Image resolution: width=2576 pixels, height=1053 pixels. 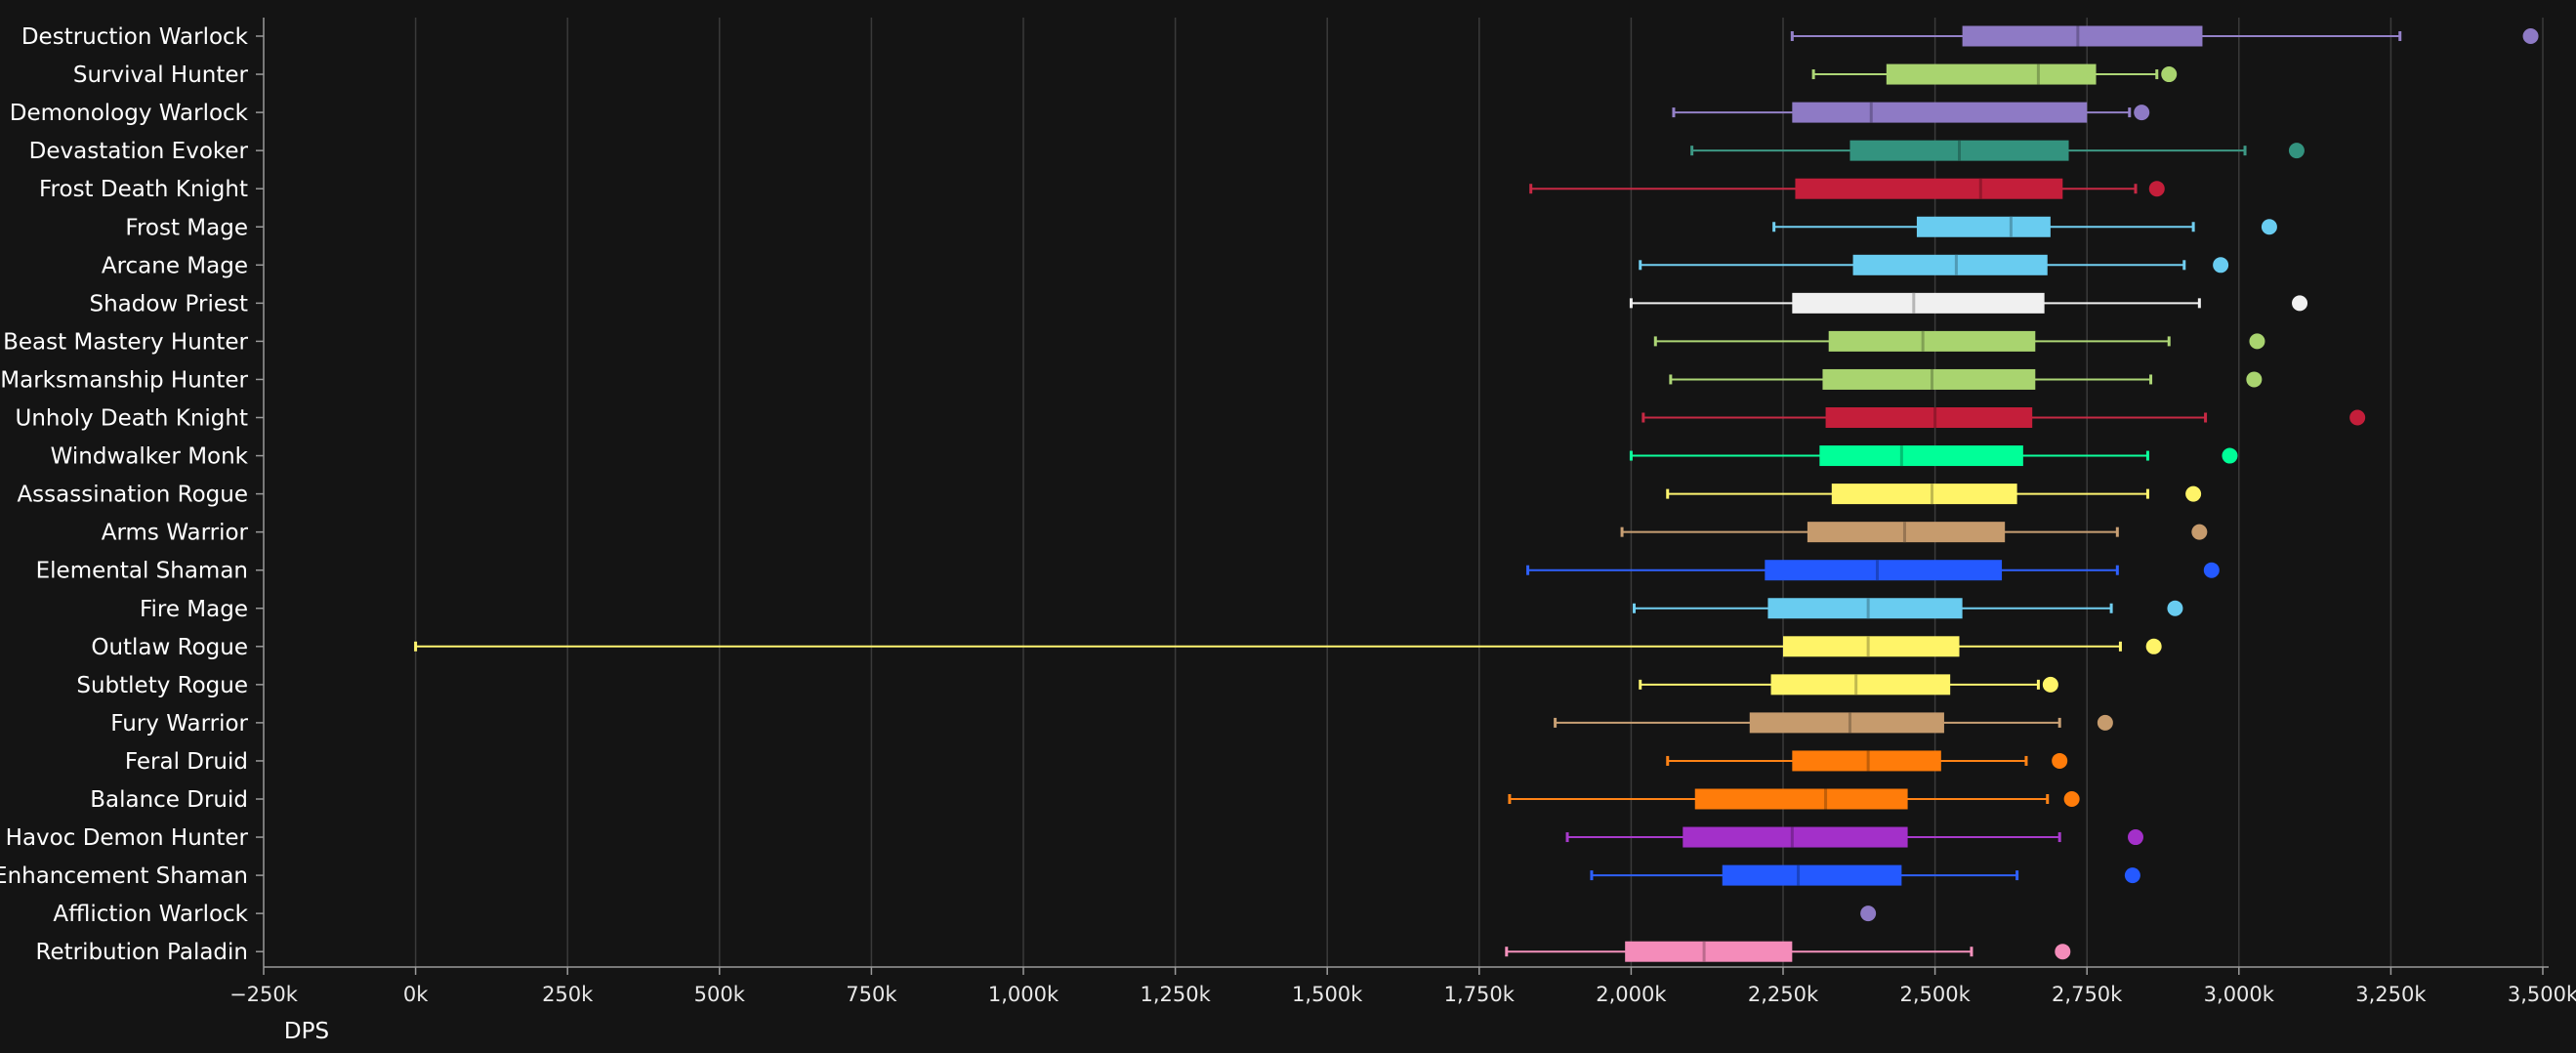 I want to click on x-tick-label: 0k, so click(x=416, y=995).